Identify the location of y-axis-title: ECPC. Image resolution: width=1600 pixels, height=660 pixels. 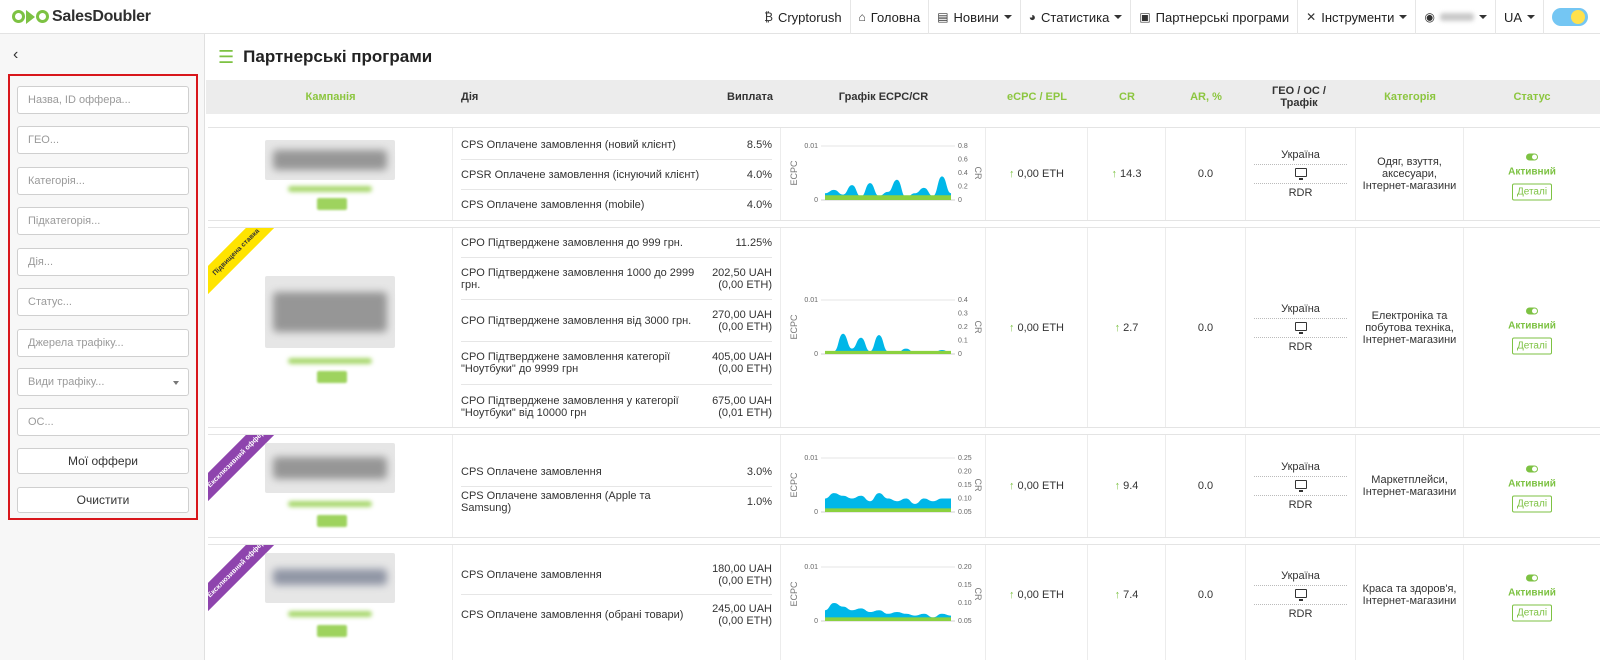
(794, 485).